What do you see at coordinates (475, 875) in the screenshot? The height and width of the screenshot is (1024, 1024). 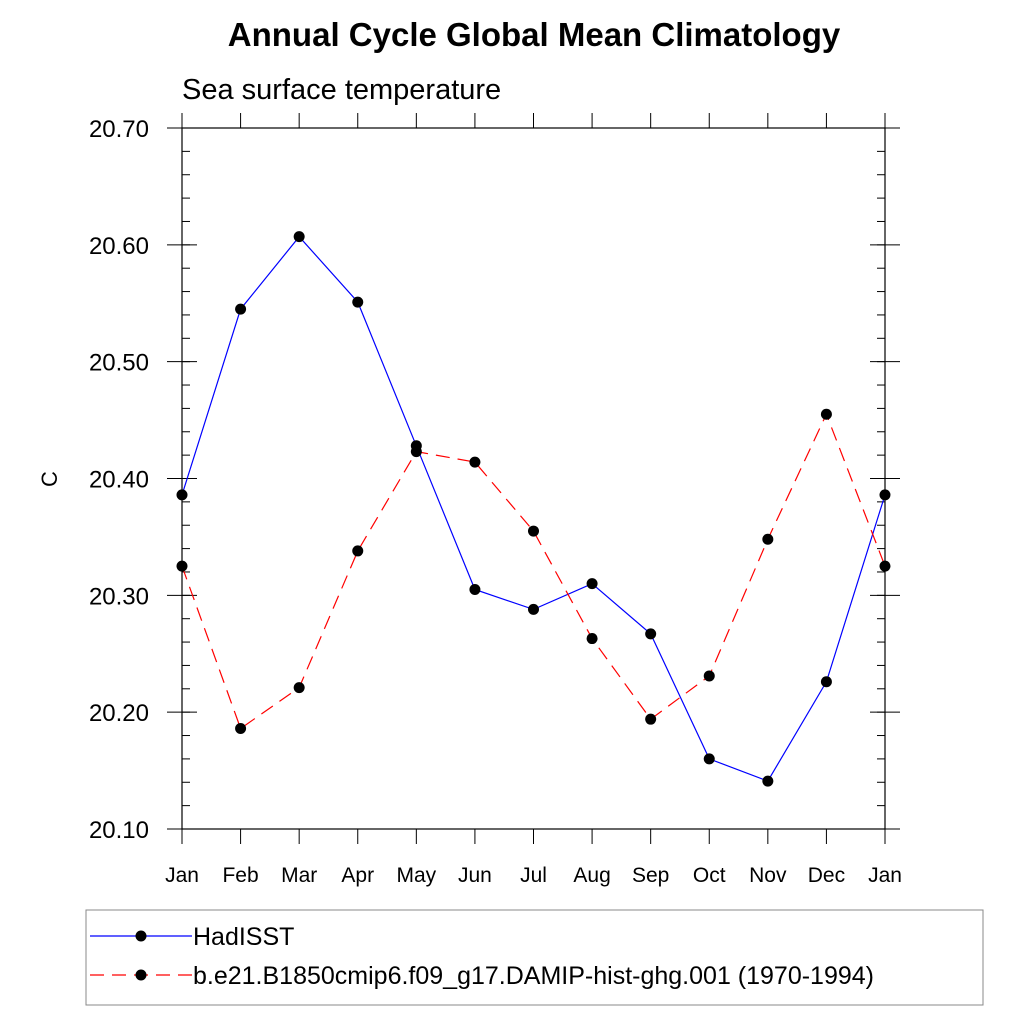 I see `x-tick-label: Jun` at bounding box center [475, 875].